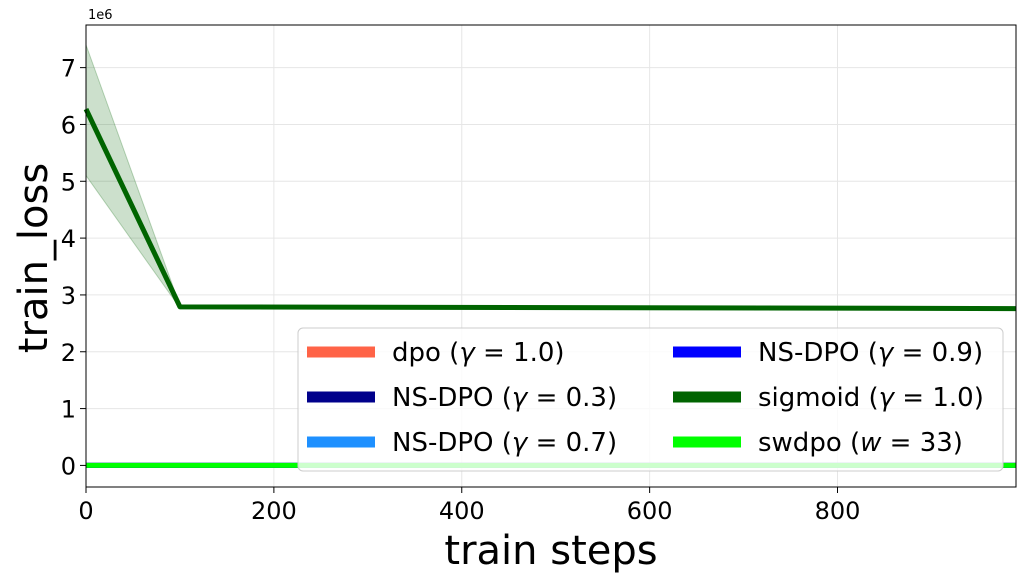  Describe the element at coordinates (650, 511) in the screenshot. I see `x-tick-label: 600` at that location.